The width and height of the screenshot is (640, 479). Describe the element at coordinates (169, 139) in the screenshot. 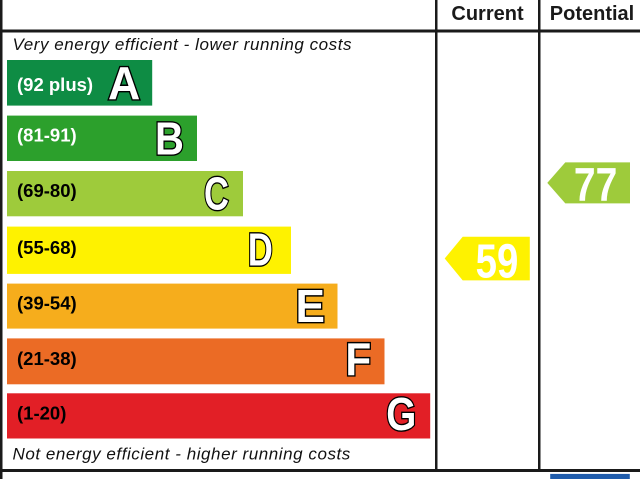

I see `svg-text: B` at that location.